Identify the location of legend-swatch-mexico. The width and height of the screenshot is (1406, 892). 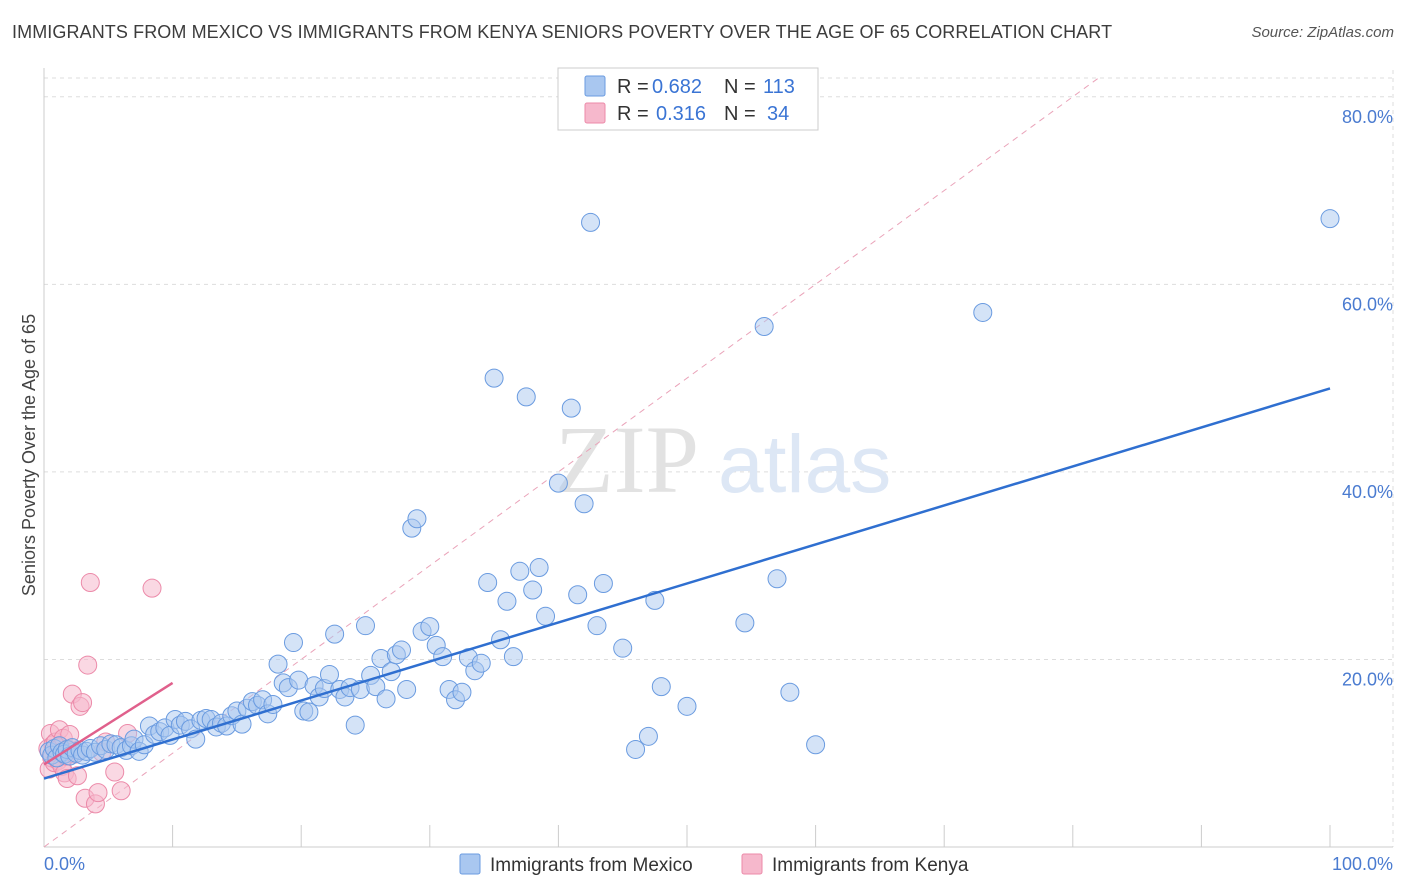
(595, 86).